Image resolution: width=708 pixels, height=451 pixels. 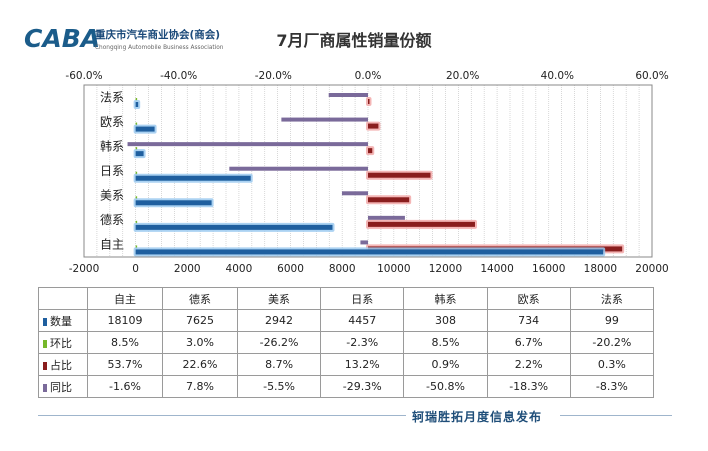 What do you see at coordinates (61, 365) in the screenshot?
I see `legend-label: 占比` at bounding box center [61, 365].